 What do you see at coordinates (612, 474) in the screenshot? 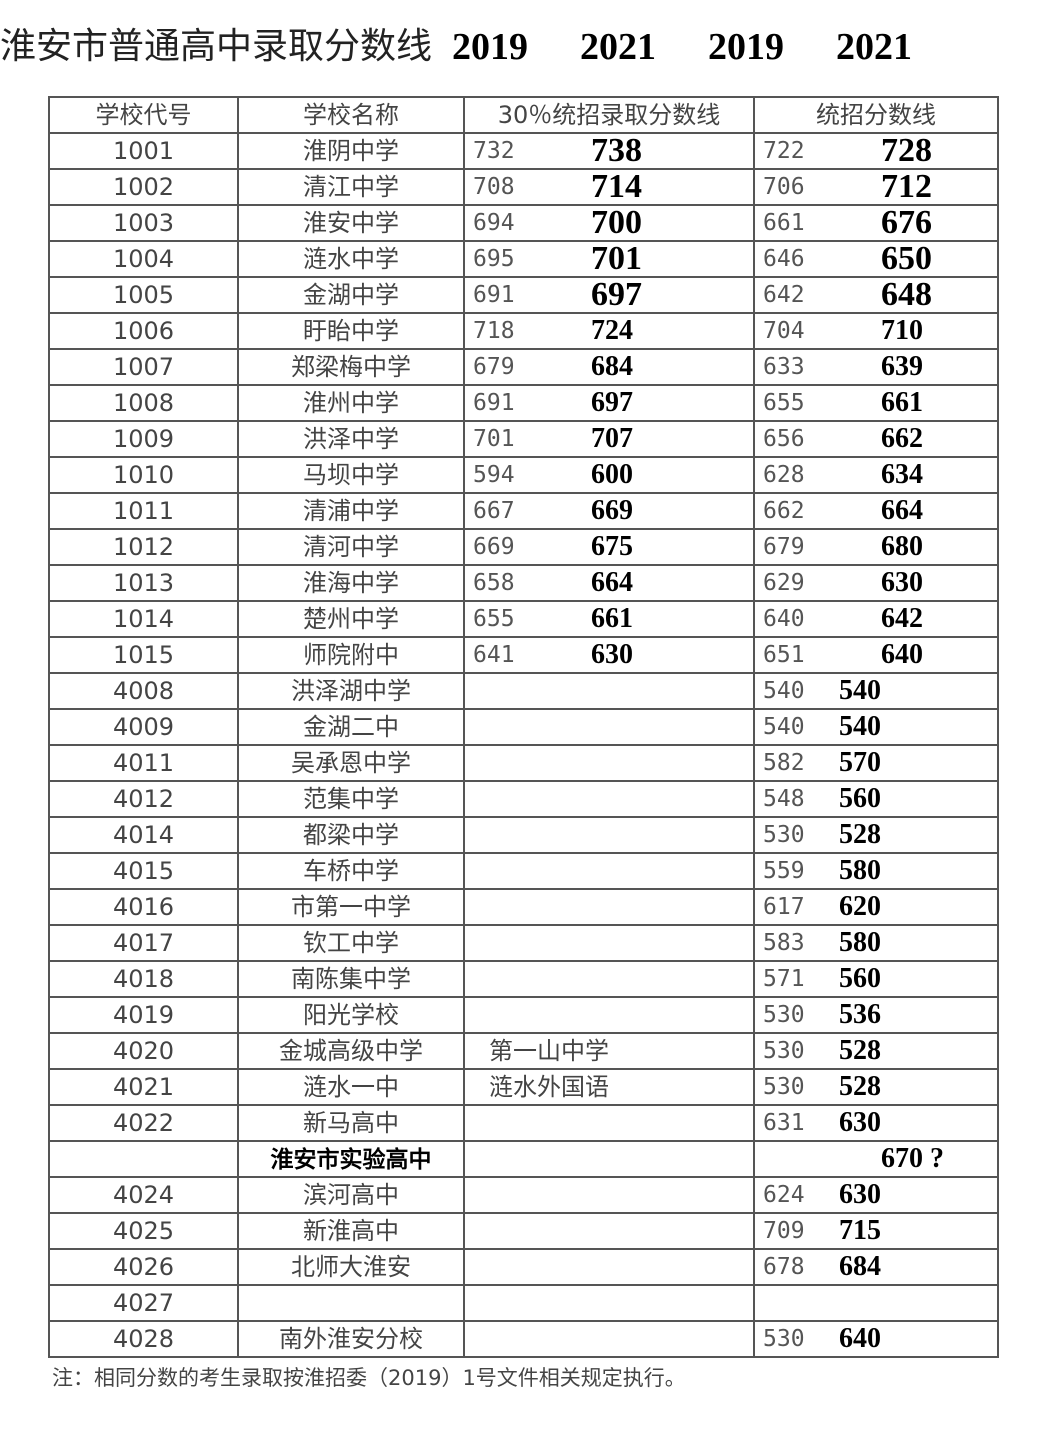
I see `score-2021: 600` at bounding box center [612, 474].